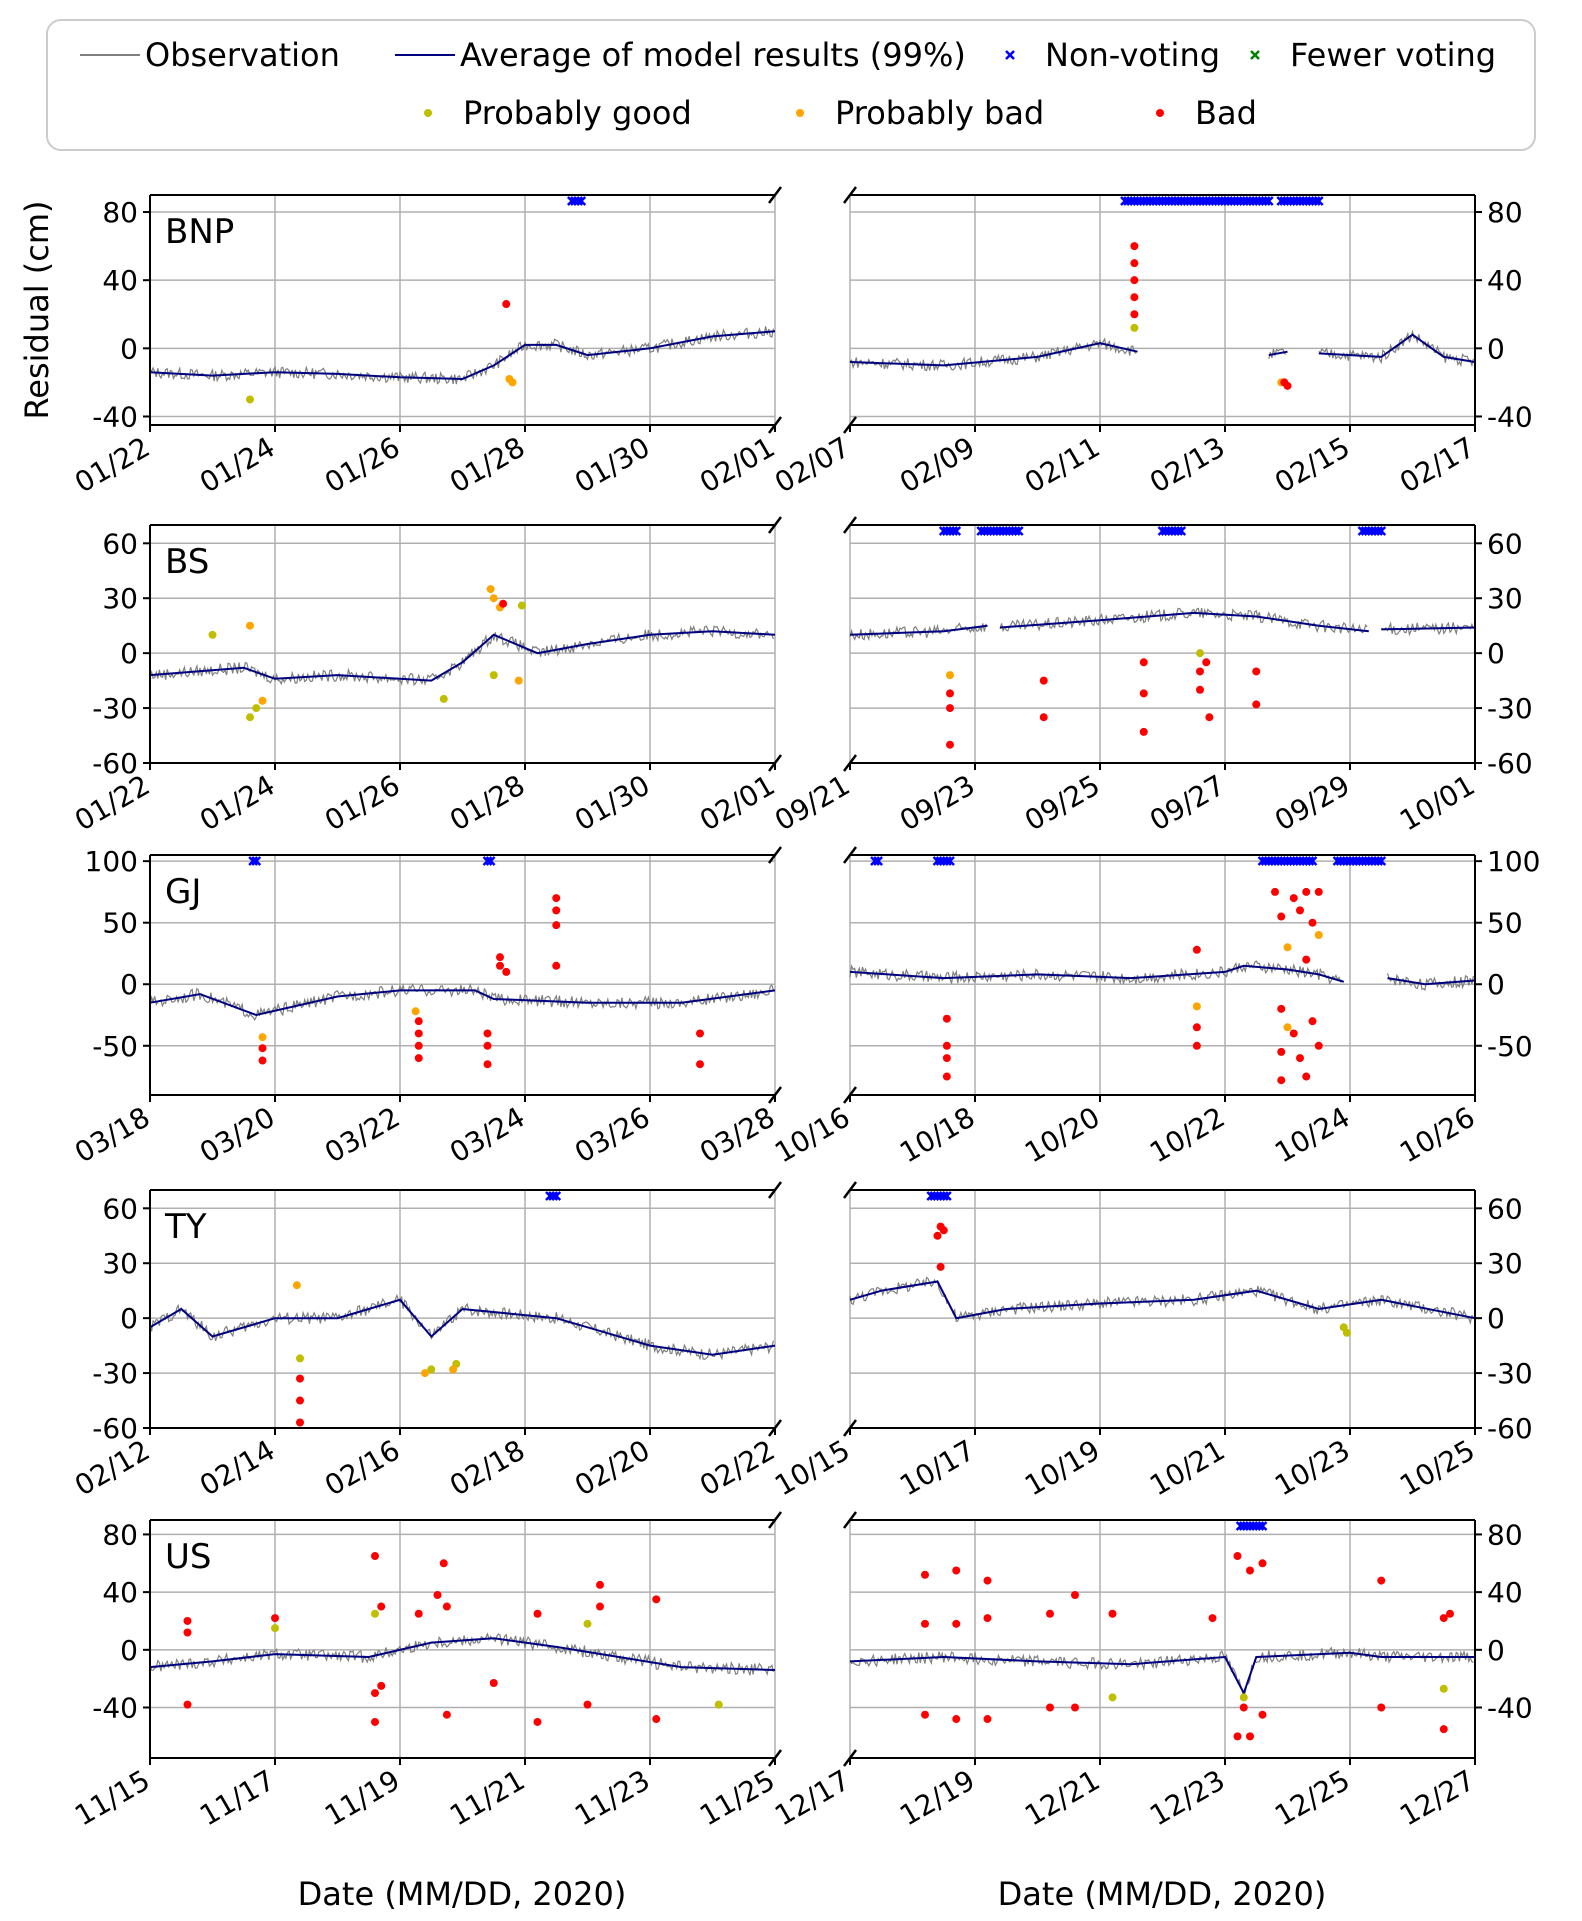 This screenshot has height=1921, width=1582. What do you see at coordinates (1312, 464) in the screenshot?
I see `x-tick-label: 02/15` at bounding box center [1312, 464].